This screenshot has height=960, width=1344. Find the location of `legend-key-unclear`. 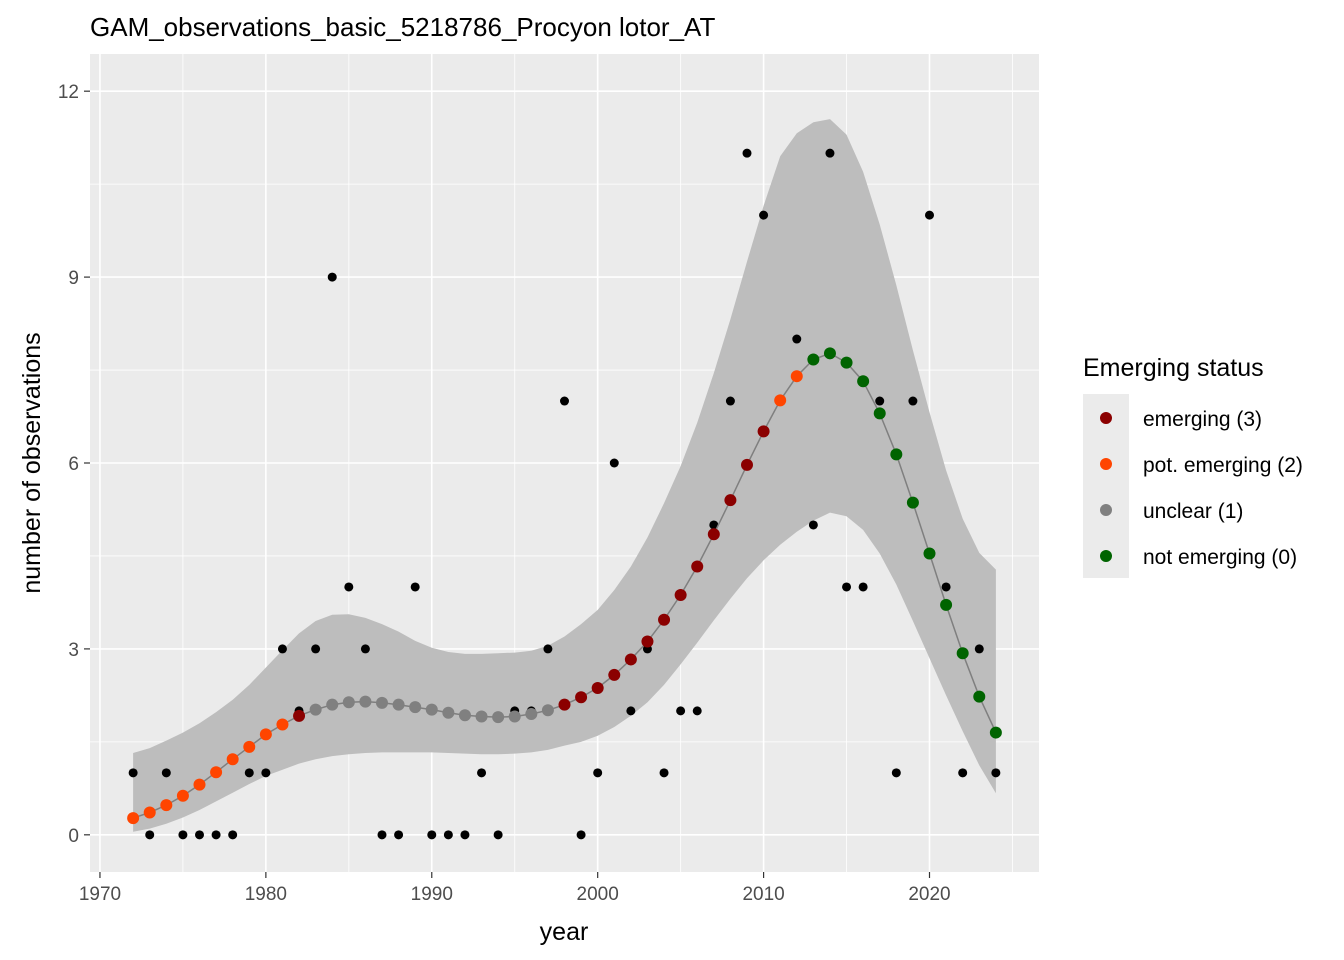

legend-key-unclear is located at coordinates (1106, 510).